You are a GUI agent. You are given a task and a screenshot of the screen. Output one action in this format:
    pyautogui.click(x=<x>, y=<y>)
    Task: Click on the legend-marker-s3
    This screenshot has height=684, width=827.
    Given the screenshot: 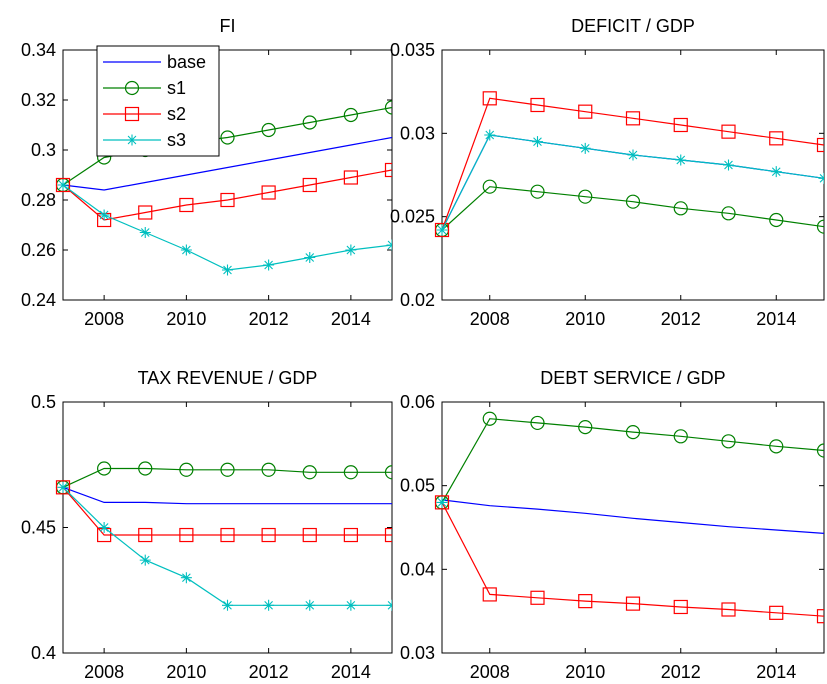 What is the action you would take?
    pyautogui.click(x=132, y=140)
    